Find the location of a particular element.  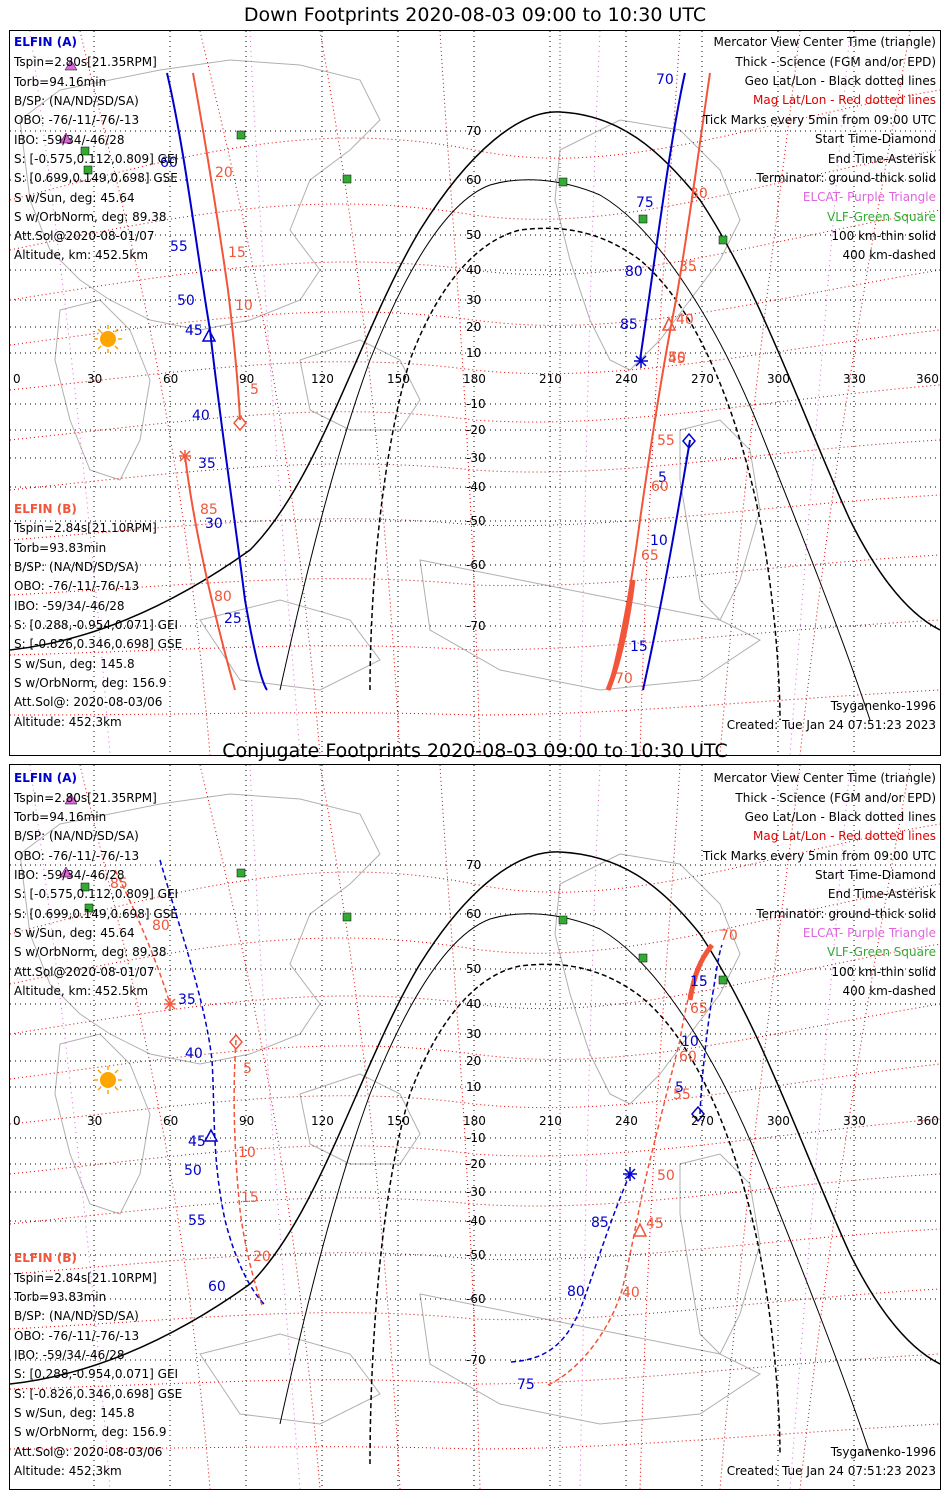

legend-item: 400 km-dashed is located at coordinates (889, 255).